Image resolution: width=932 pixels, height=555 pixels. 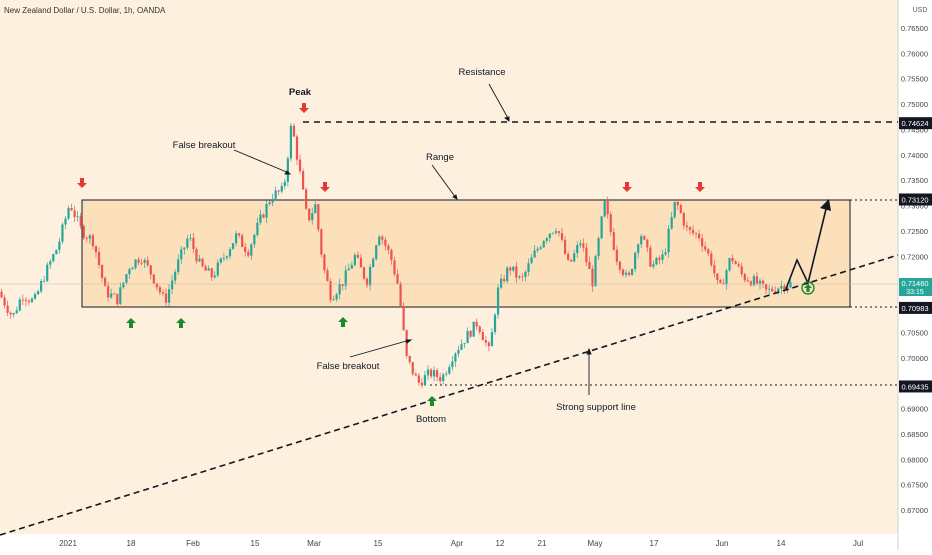 I want to click on peak-label: Peak, so click(x=300, y=92).